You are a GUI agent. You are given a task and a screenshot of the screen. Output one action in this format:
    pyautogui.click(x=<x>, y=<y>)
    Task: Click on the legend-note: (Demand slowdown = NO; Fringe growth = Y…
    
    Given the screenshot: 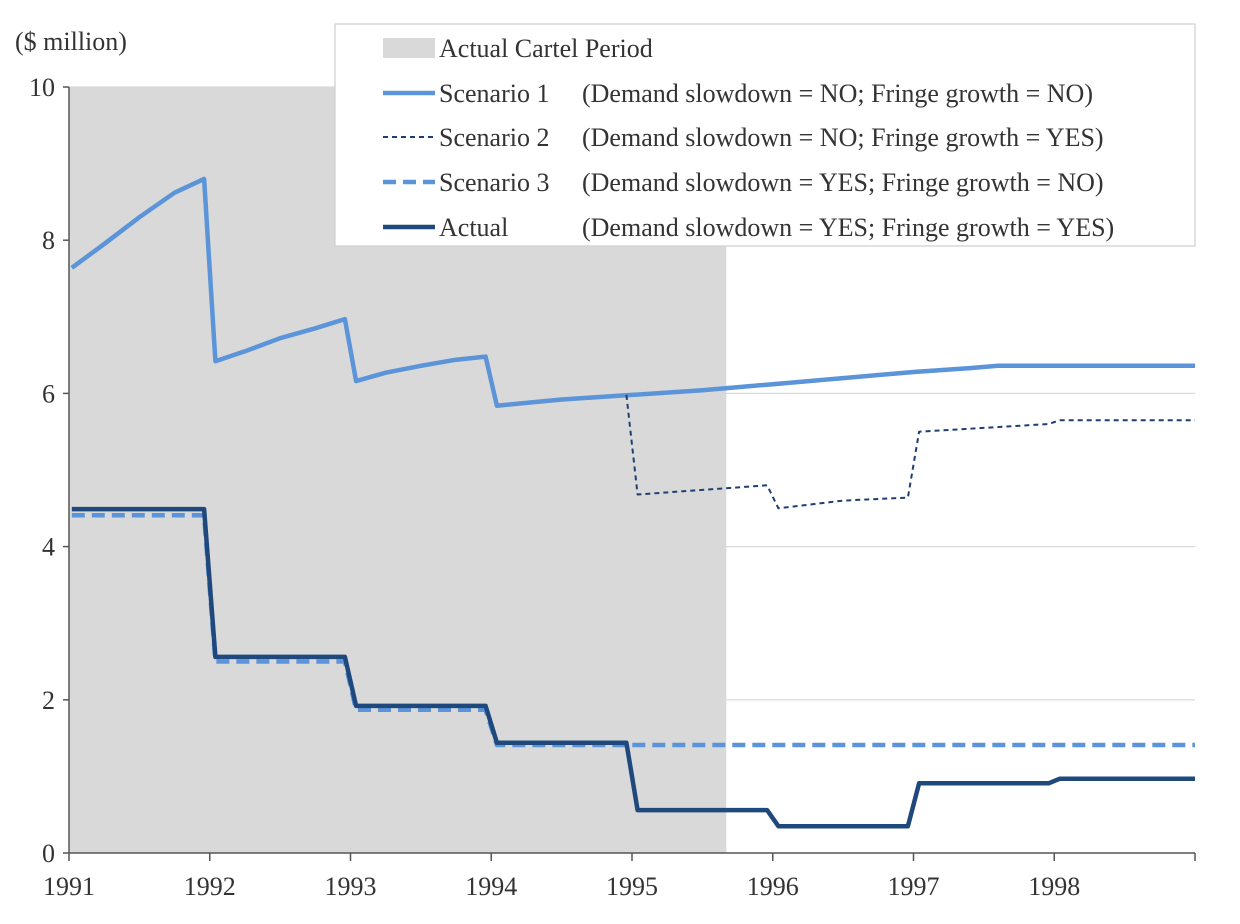 What is the action you would take?
    pyautogui.click(x=843, y=137)
    